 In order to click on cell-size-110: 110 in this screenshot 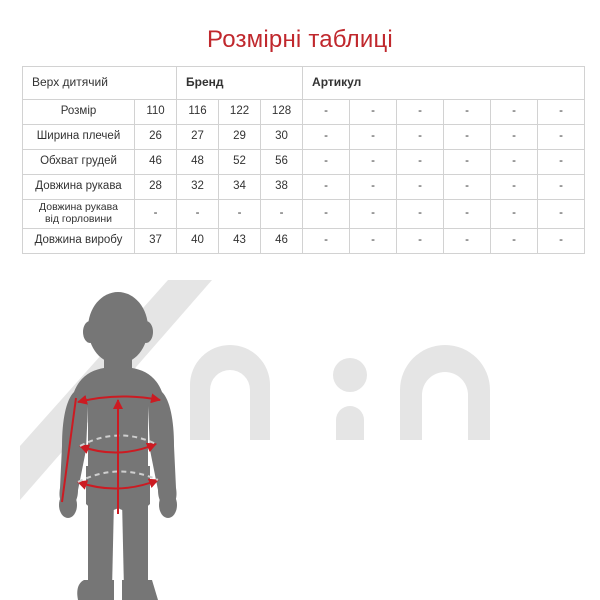, I will do `click(155, 112)`.